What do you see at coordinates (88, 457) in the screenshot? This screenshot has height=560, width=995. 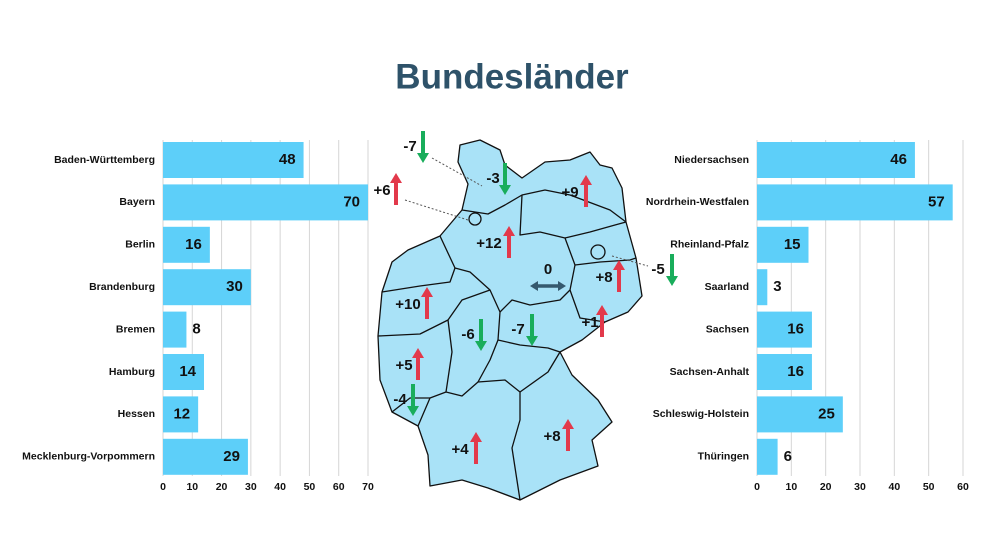 I see `category-label: Mecklenburg-Vorpommern` at bounding box center [88, 457].